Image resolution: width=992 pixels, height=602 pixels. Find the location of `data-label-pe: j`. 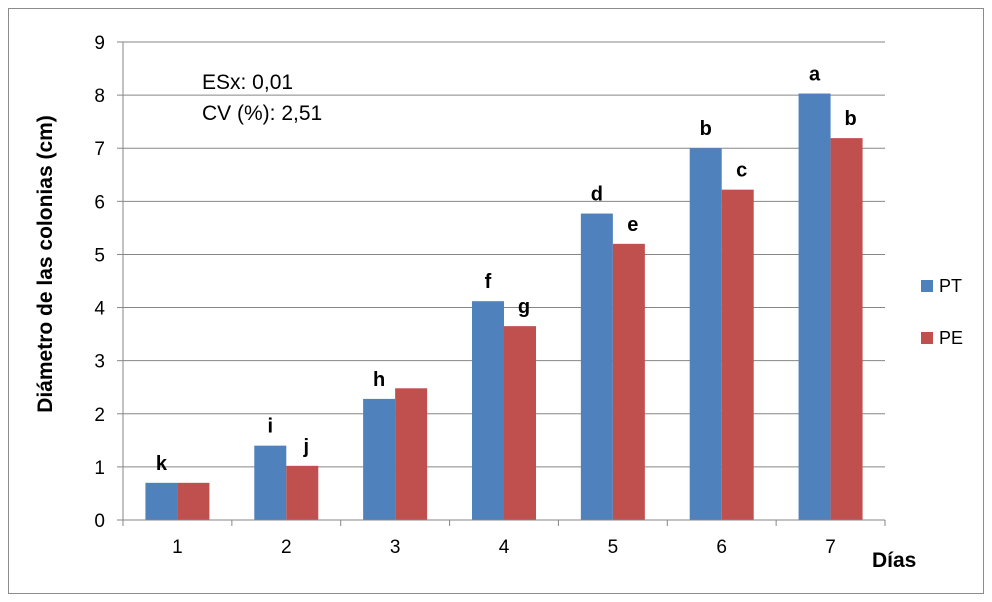

data-label-pe: j is located at coordinates (306, 447).